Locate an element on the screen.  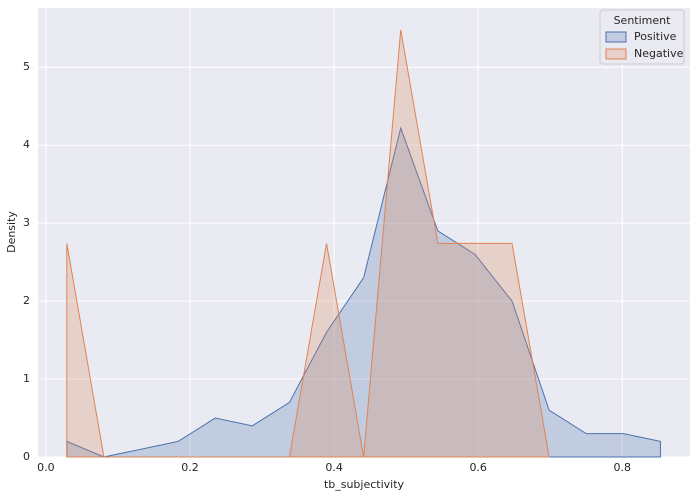
y-tick-label: 0 is located at coordinates (26, 456).